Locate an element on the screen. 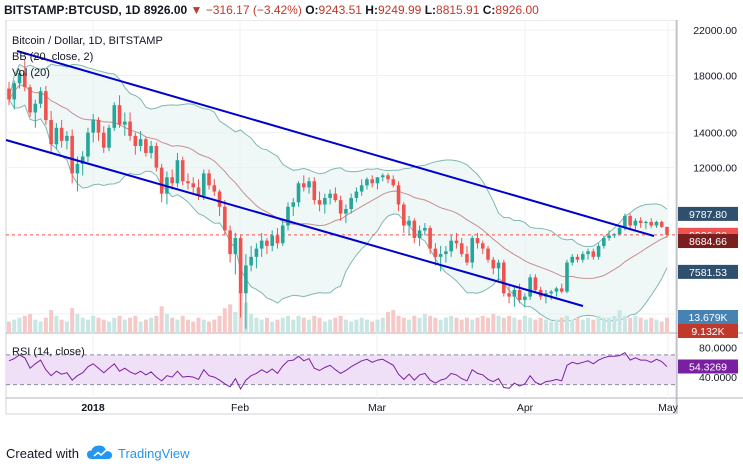 Image resolution: width=743 pixels, height=471 pixels. last-price: 8926.00 is located at coordinates (165, 10).